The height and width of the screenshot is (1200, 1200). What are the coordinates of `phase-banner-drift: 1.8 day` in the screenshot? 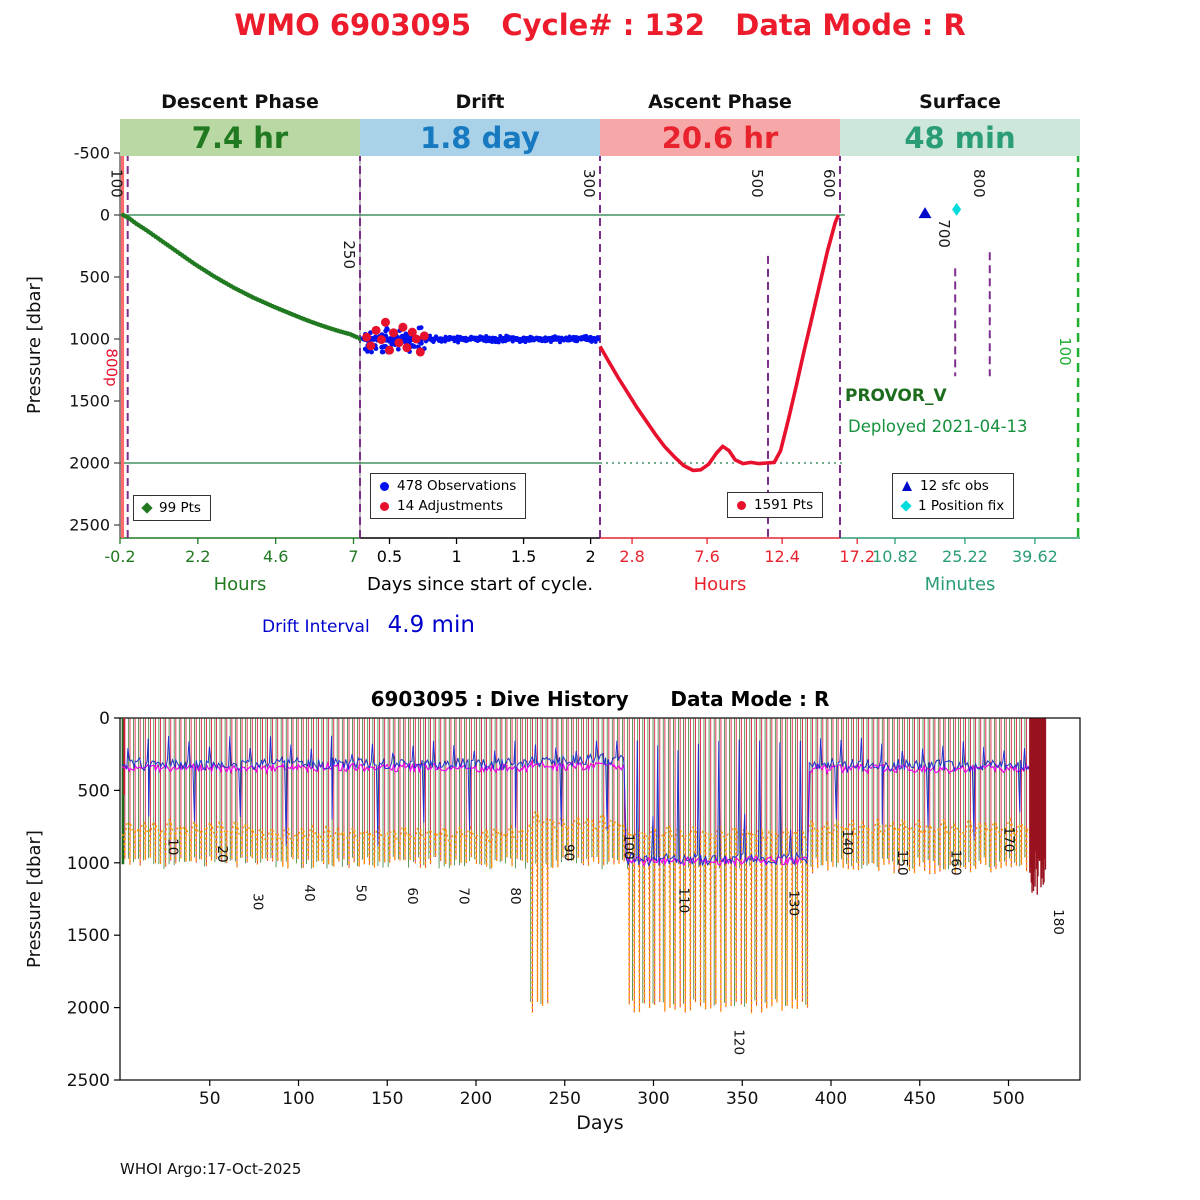 It's located at (480, 137).